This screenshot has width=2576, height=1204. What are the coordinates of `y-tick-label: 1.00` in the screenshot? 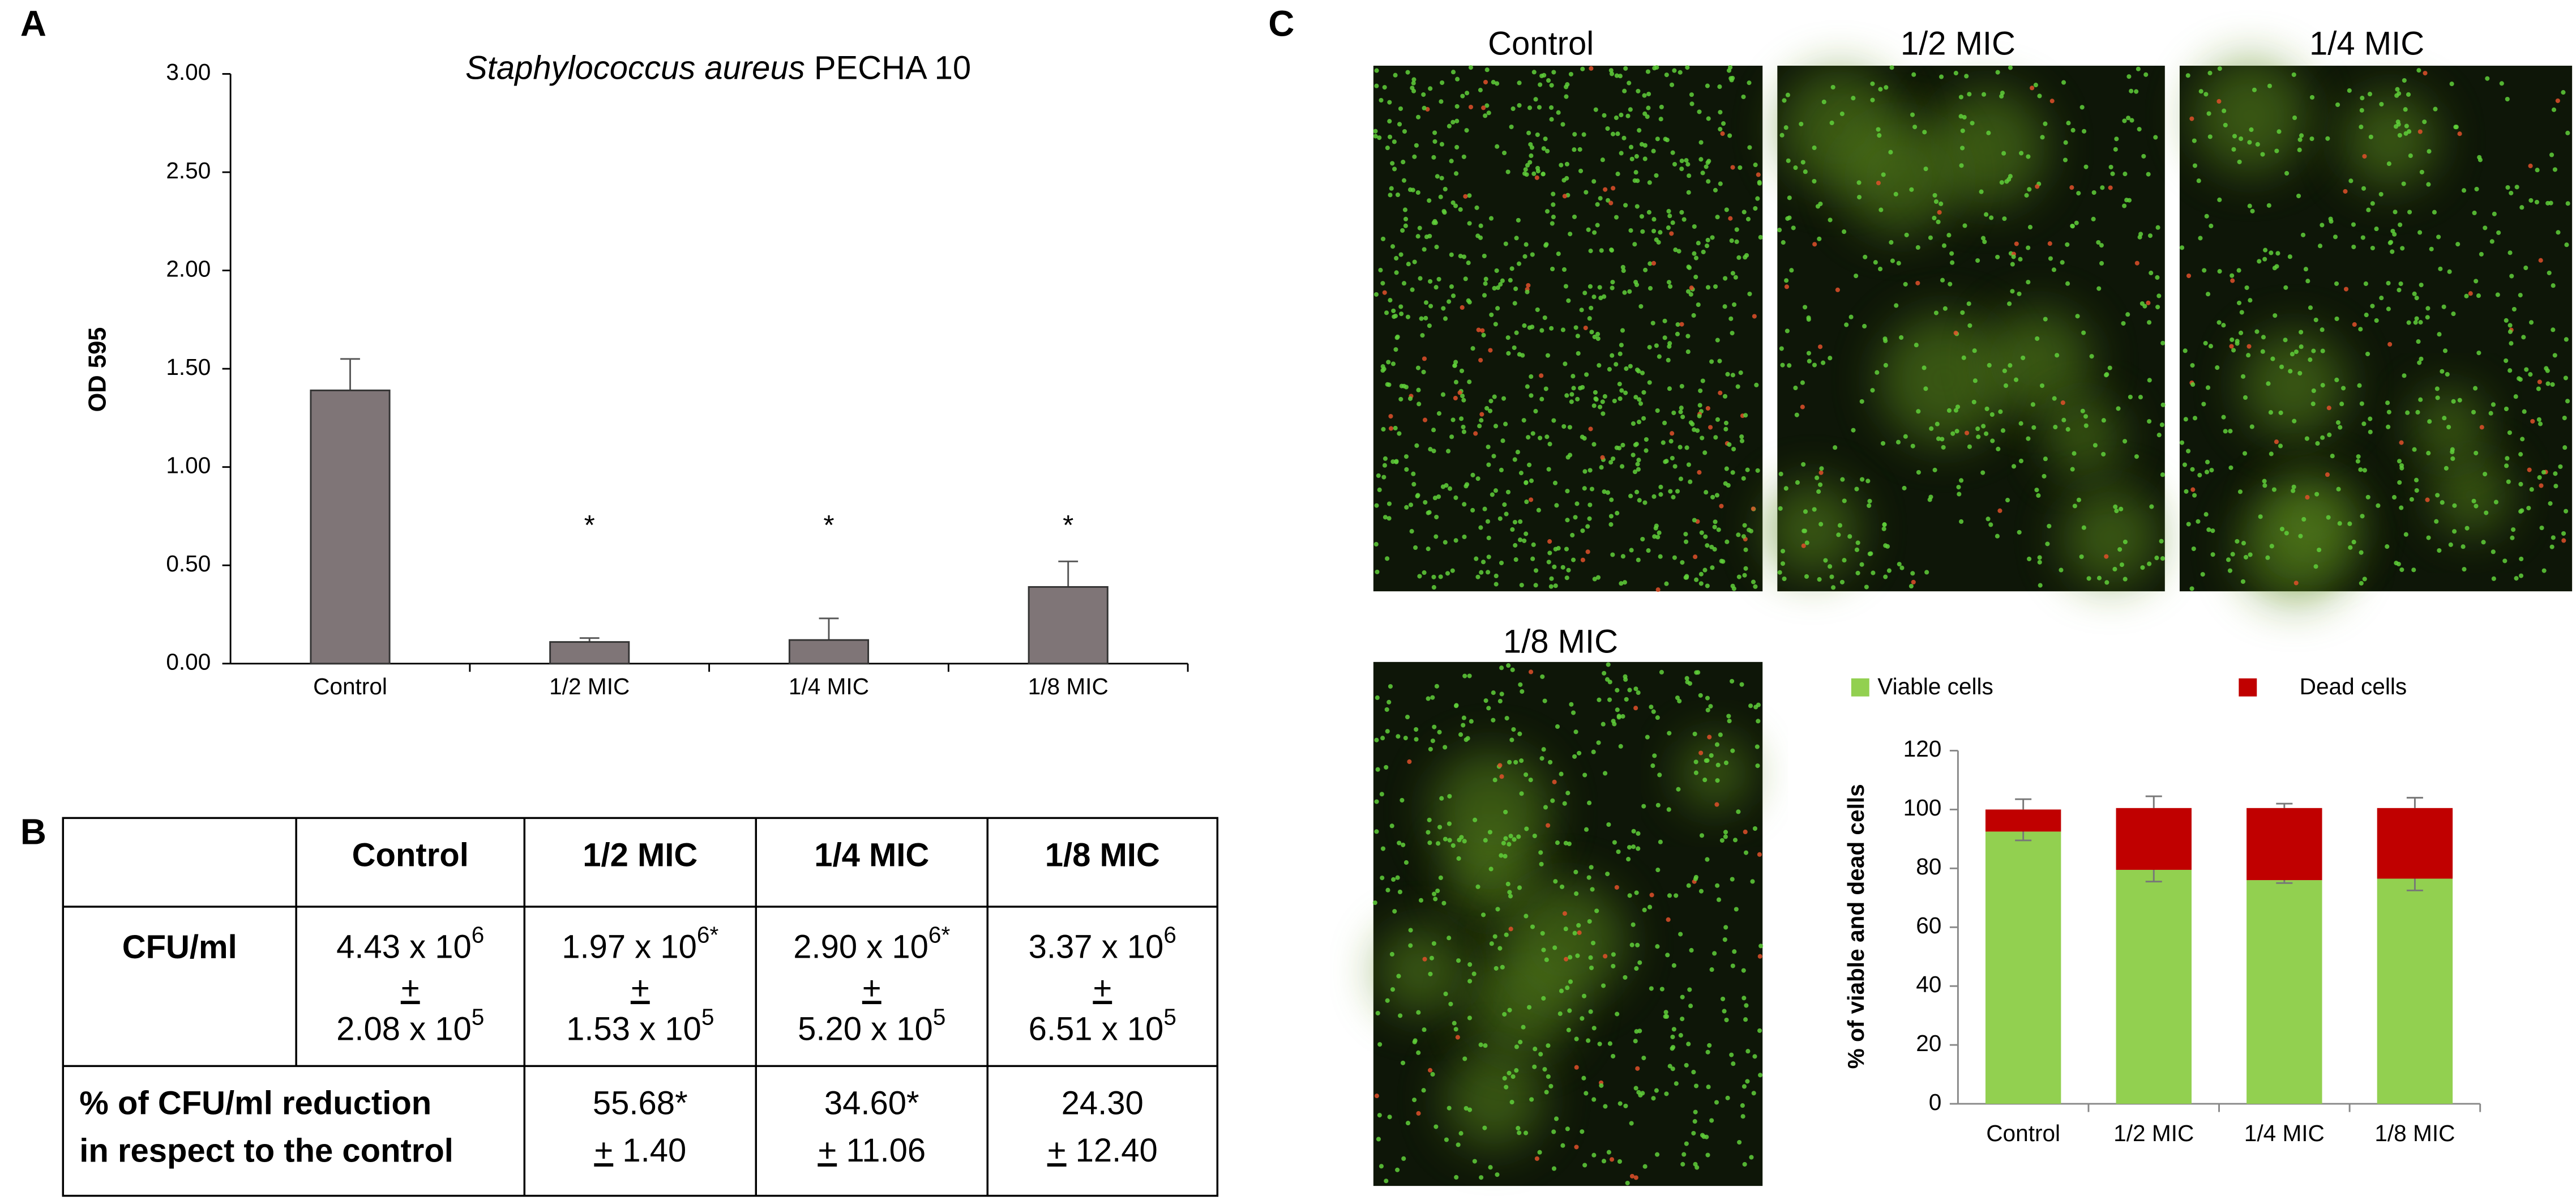 It's located at (188, 465).